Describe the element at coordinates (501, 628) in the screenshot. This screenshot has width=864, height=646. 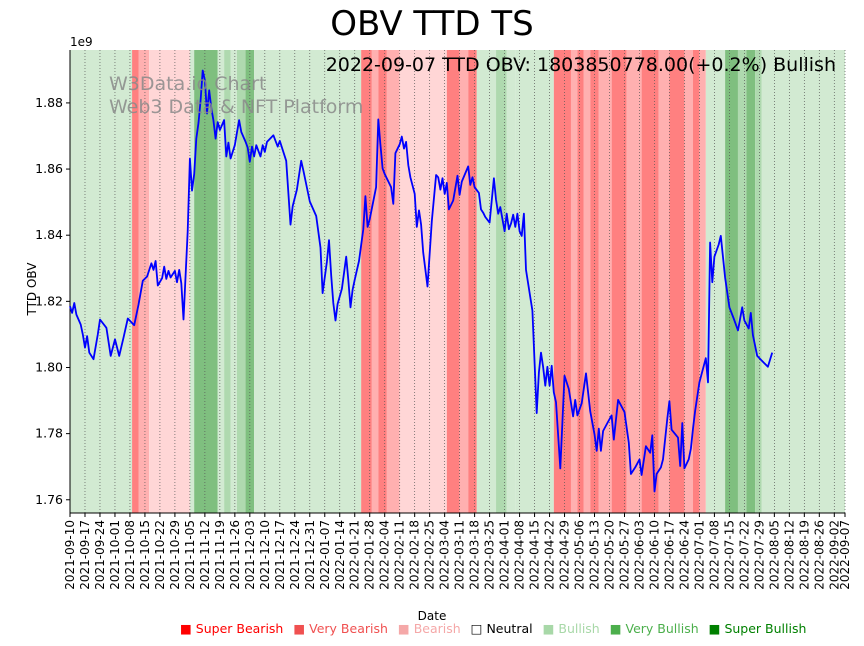
I see `legend-item: □ Neutral` at that location.